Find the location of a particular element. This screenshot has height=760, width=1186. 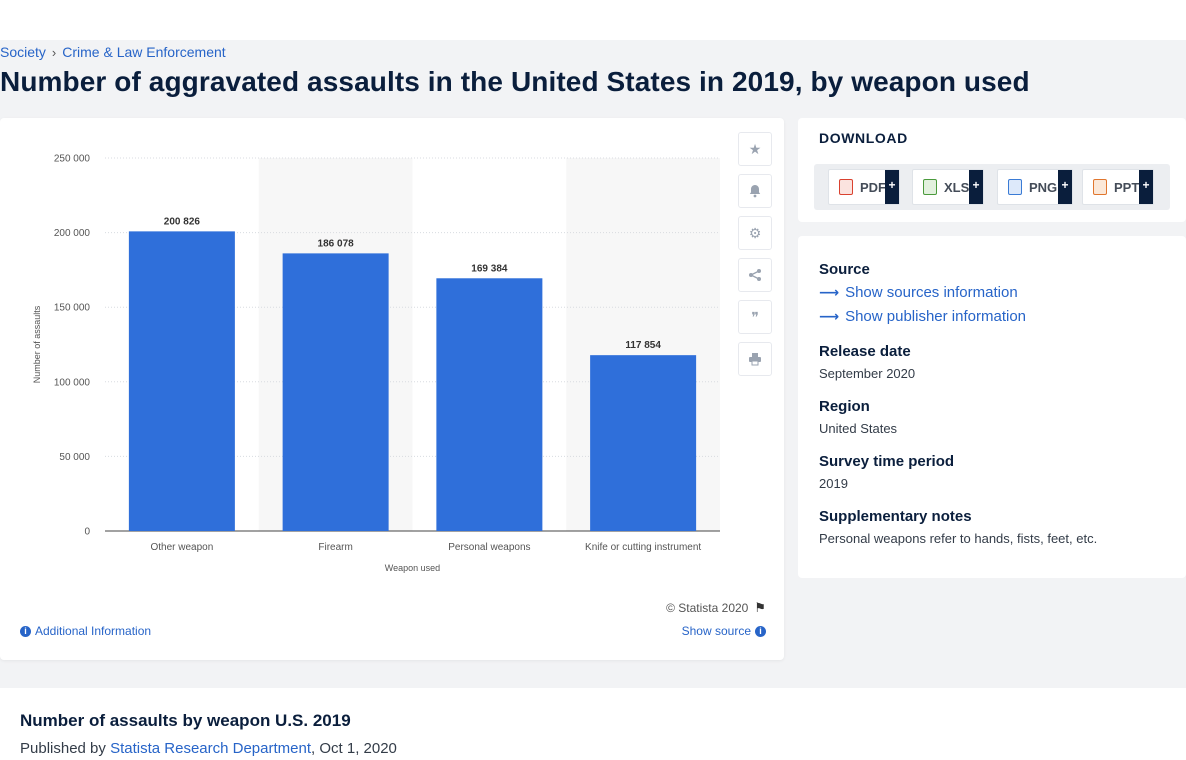

quote-icon: ❞ is located at coordinates (755, 317).